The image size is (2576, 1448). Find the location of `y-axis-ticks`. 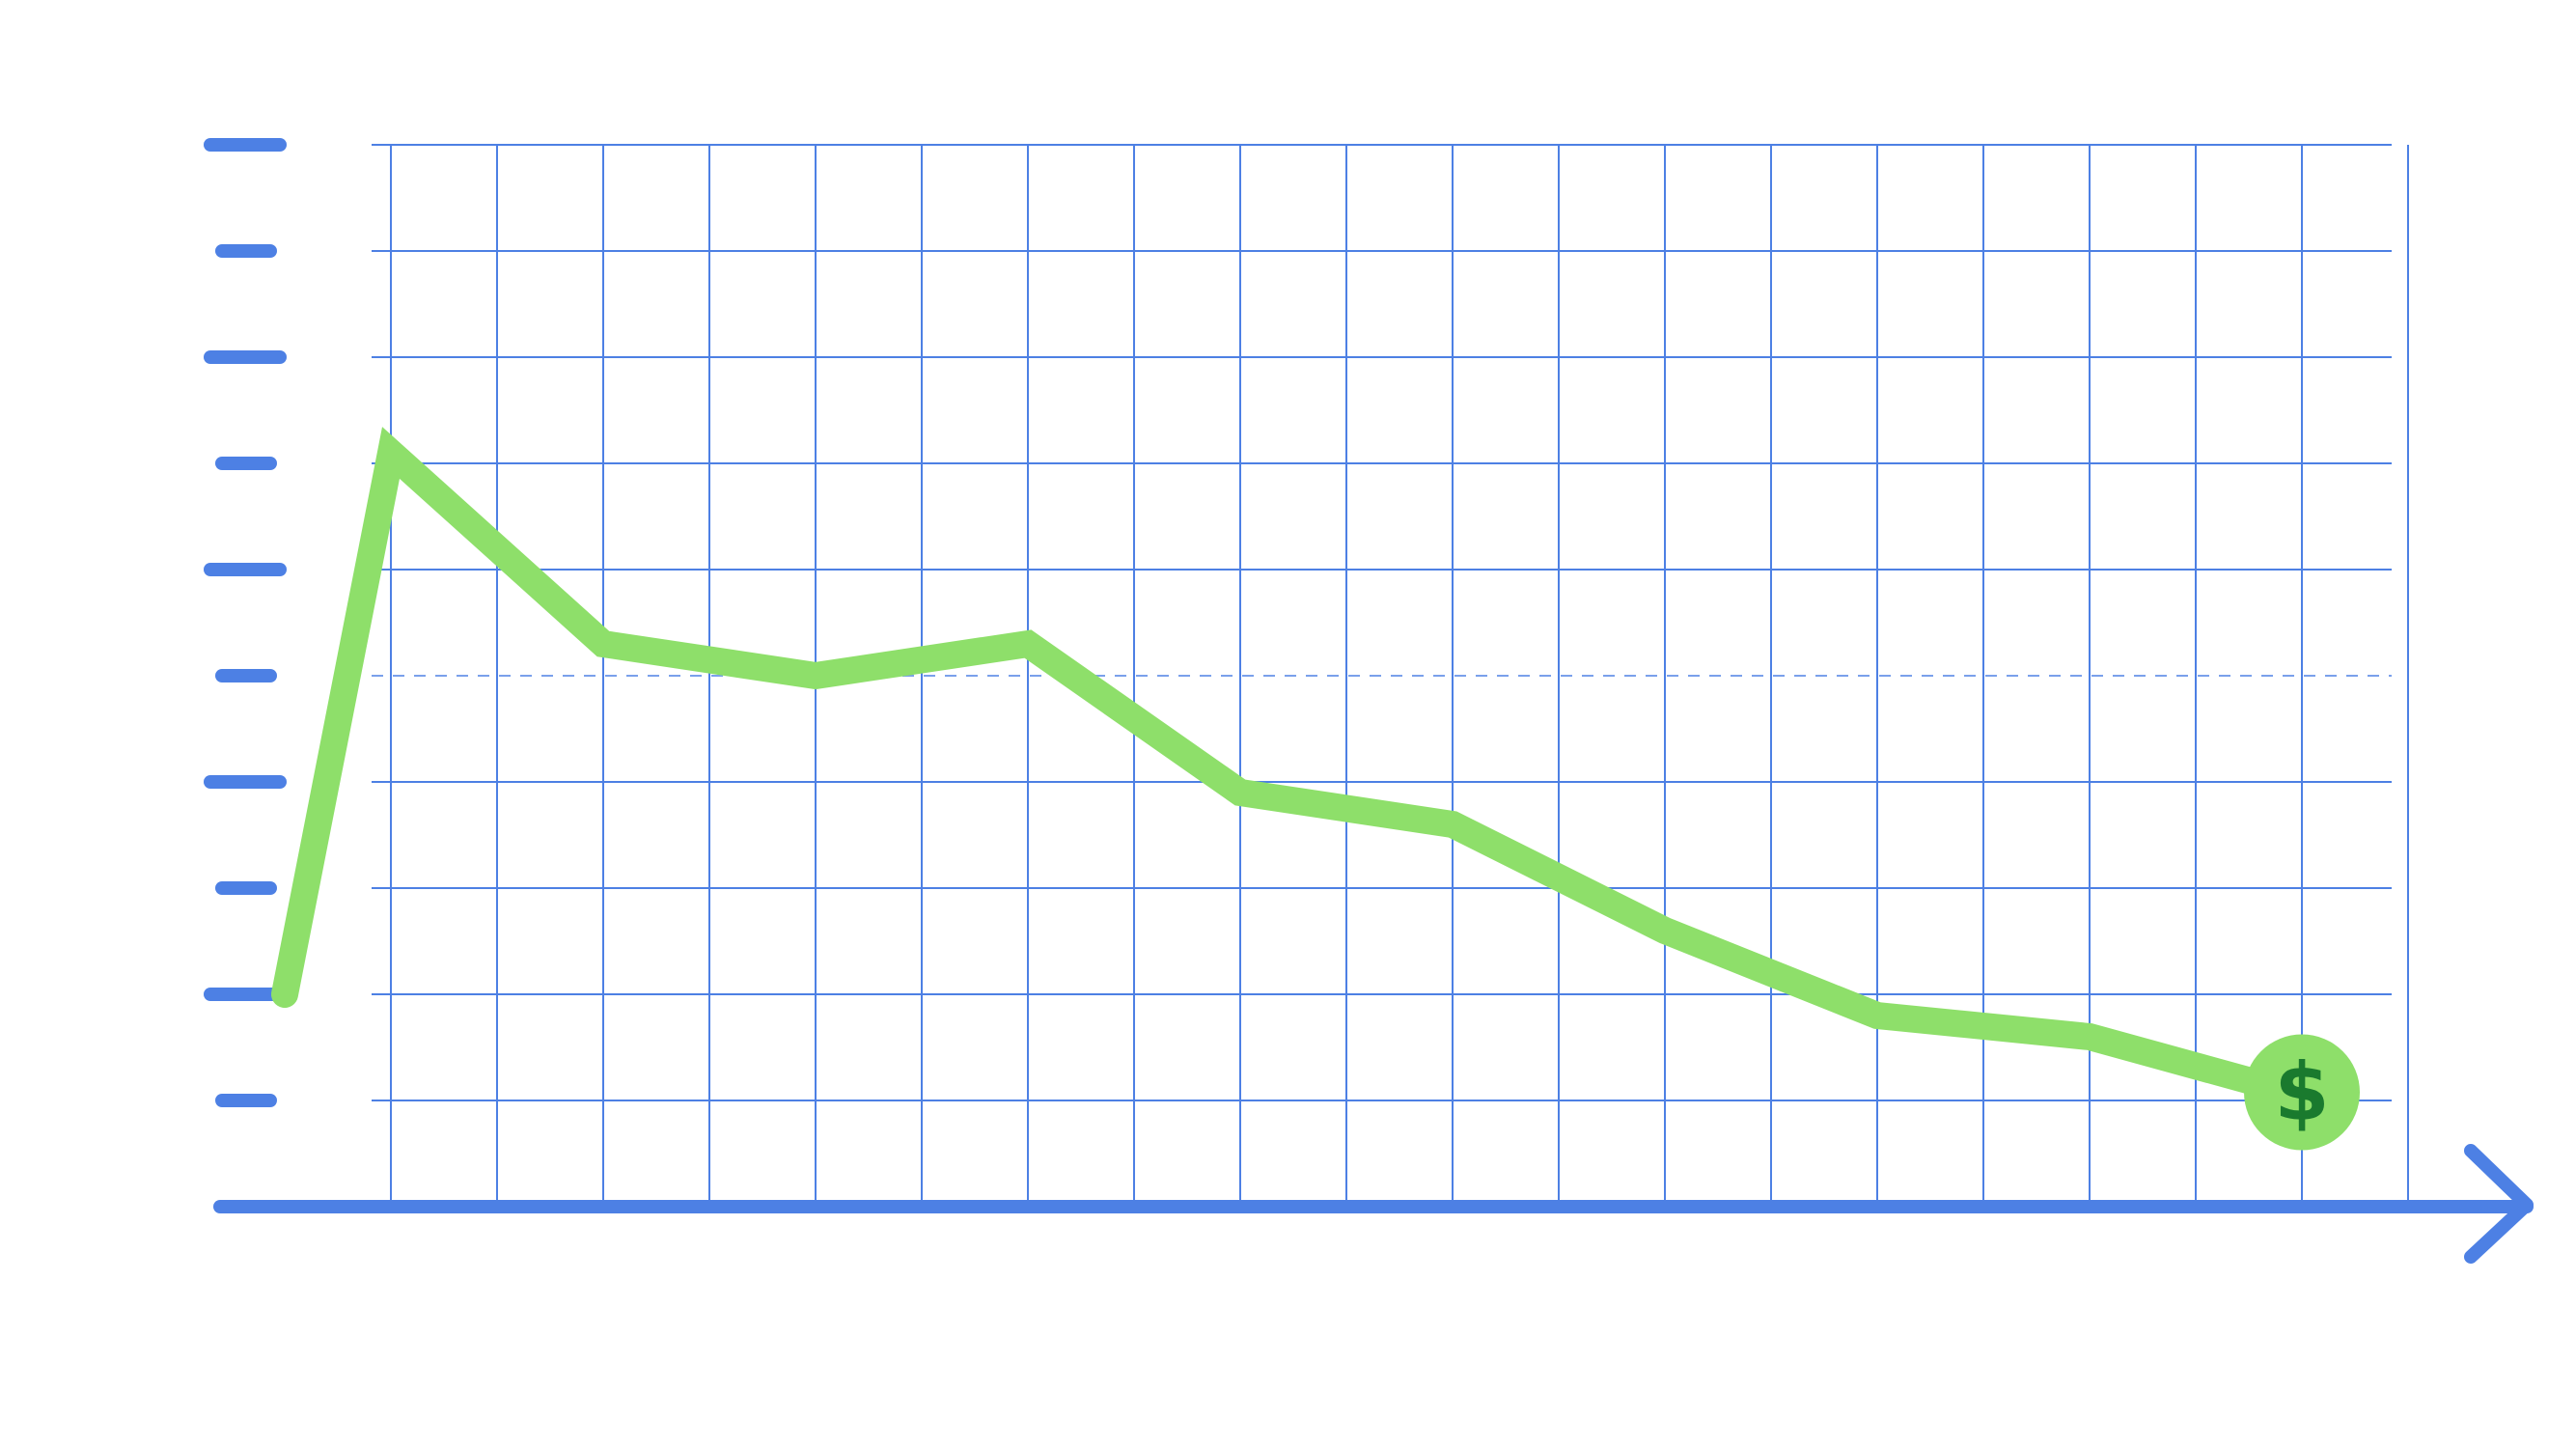

y-axis-ticks is located at coordinates (245, 622).